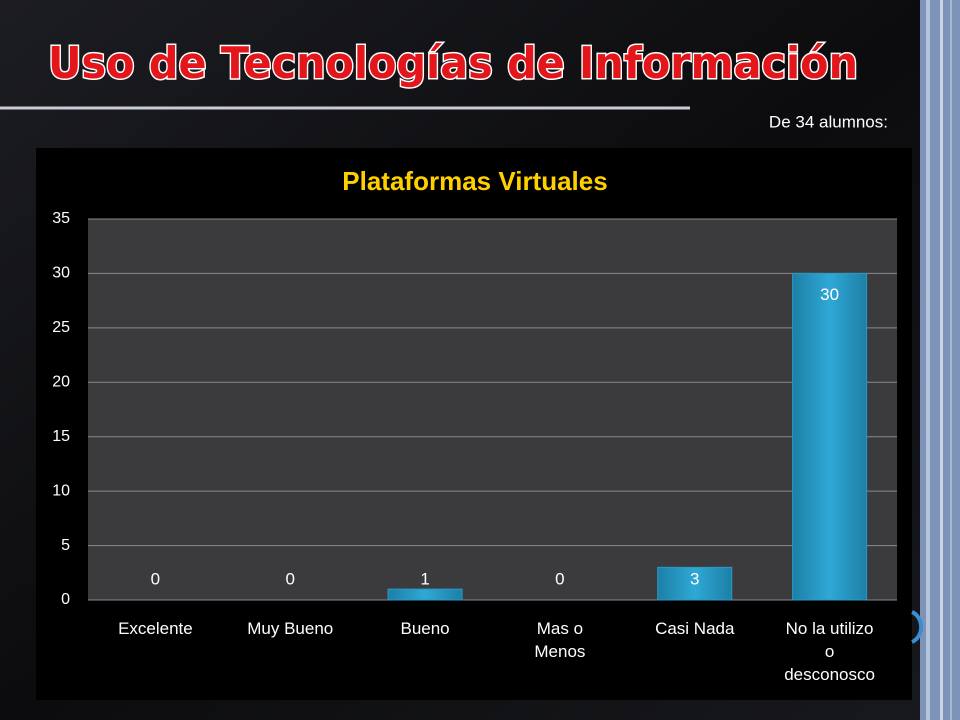 This screenshot has height=720, width=960. Describe the element at coordinates (829, 651) in the screenshot. I see `x-tick-label: No la utilizo o desconosco` at that location.